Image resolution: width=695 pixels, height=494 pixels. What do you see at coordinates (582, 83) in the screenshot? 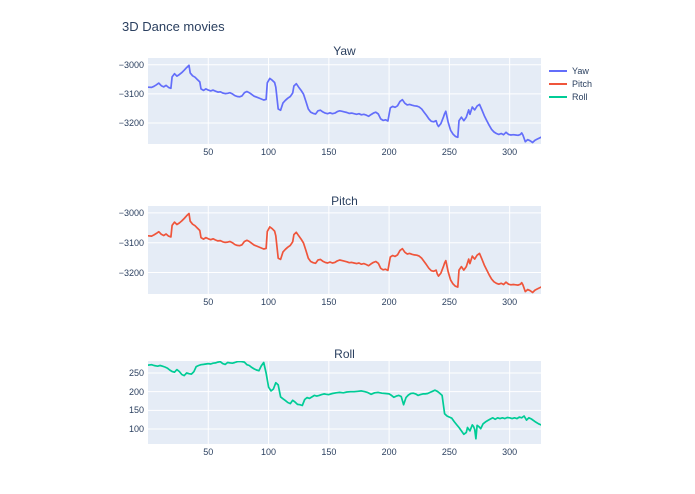
I see `legend-label-pitch: Pitch` at bounding box center [582, 83].